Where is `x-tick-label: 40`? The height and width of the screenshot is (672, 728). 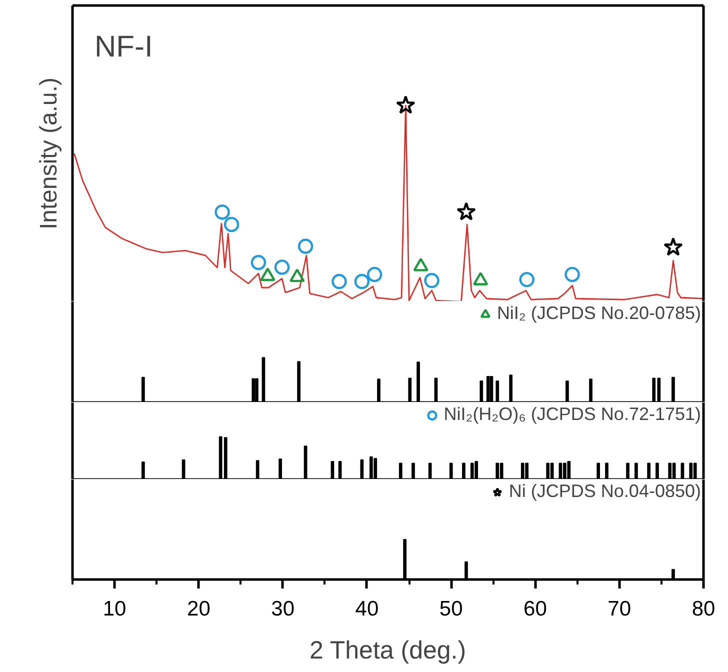
x-tick-label: 40 is located at coordinates (367, 609).